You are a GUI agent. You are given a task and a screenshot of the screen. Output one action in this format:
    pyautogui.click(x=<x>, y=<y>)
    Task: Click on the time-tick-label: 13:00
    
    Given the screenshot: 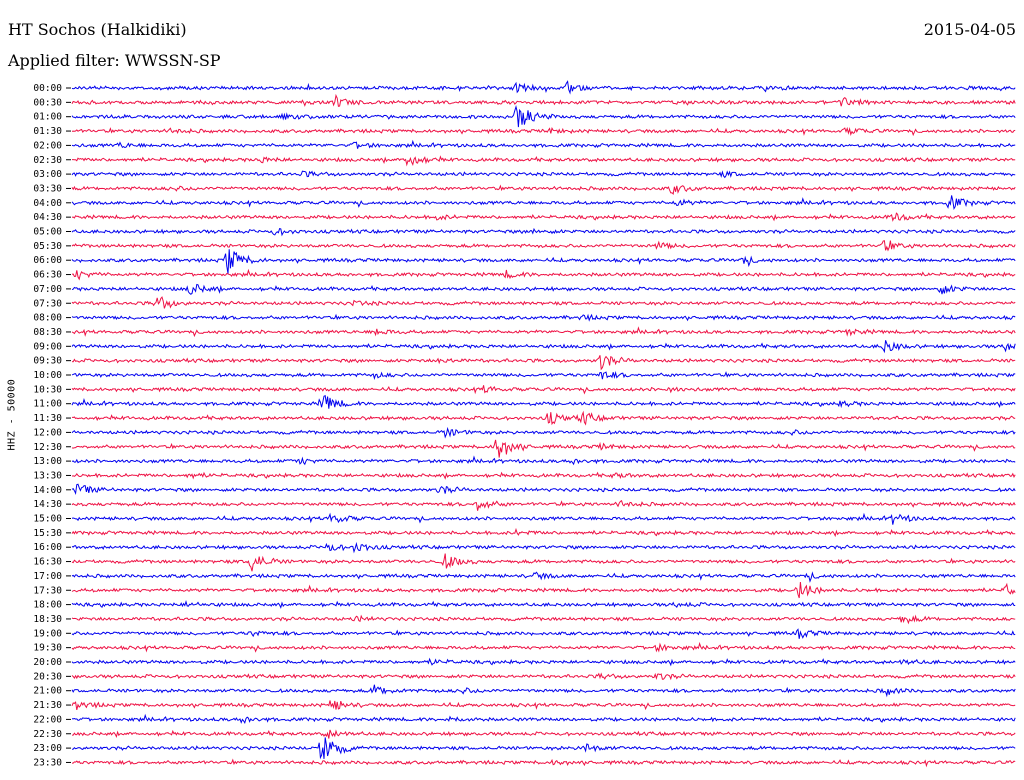 What is the action you would take?
    pyautogui.click(x=47, y=461)
    